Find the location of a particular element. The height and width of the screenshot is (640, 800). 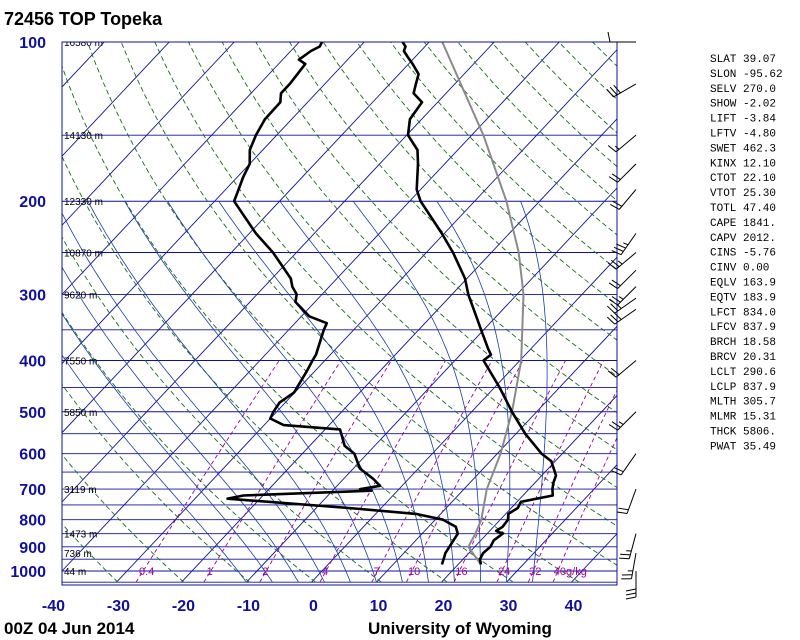

index-value: 20.31 is located at coordinates (759, 358).